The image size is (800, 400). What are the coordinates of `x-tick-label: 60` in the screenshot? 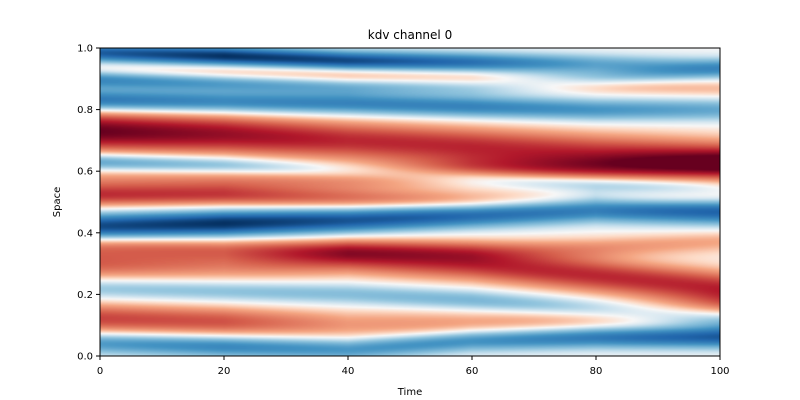 It's located at (472, 371).